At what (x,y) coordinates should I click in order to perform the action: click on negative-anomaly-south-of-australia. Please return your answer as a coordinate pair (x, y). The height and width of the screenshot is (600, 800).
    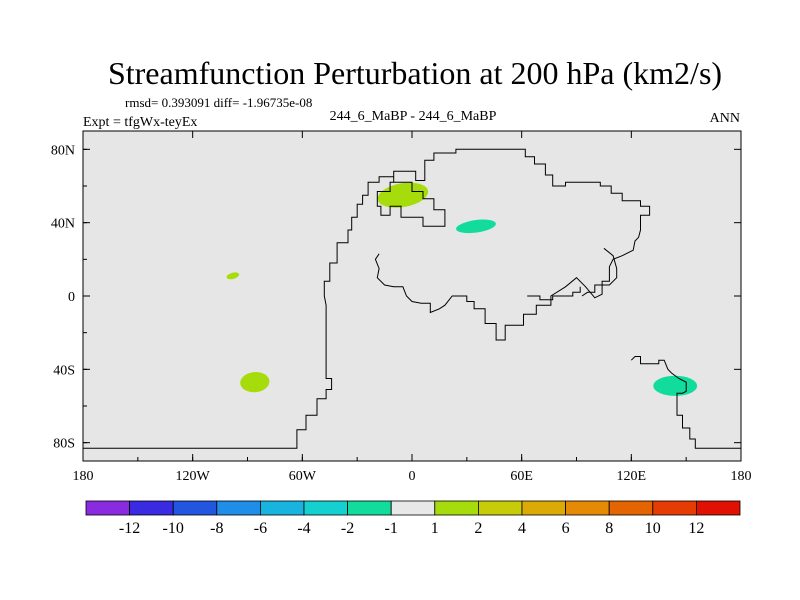
    Looking at the image, I should click on (675, 385).